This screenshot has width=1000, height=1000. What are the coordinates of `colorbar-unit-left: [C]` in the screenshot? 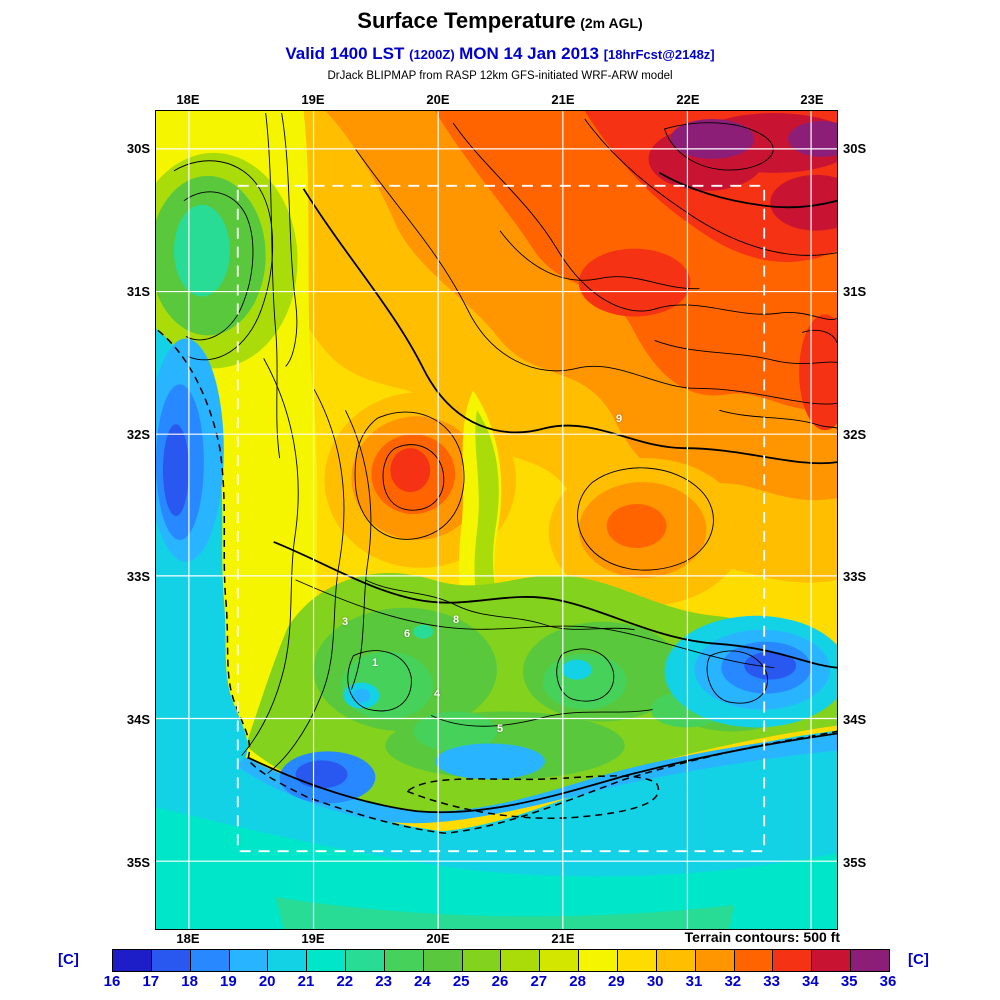 It's located at (68, 959).